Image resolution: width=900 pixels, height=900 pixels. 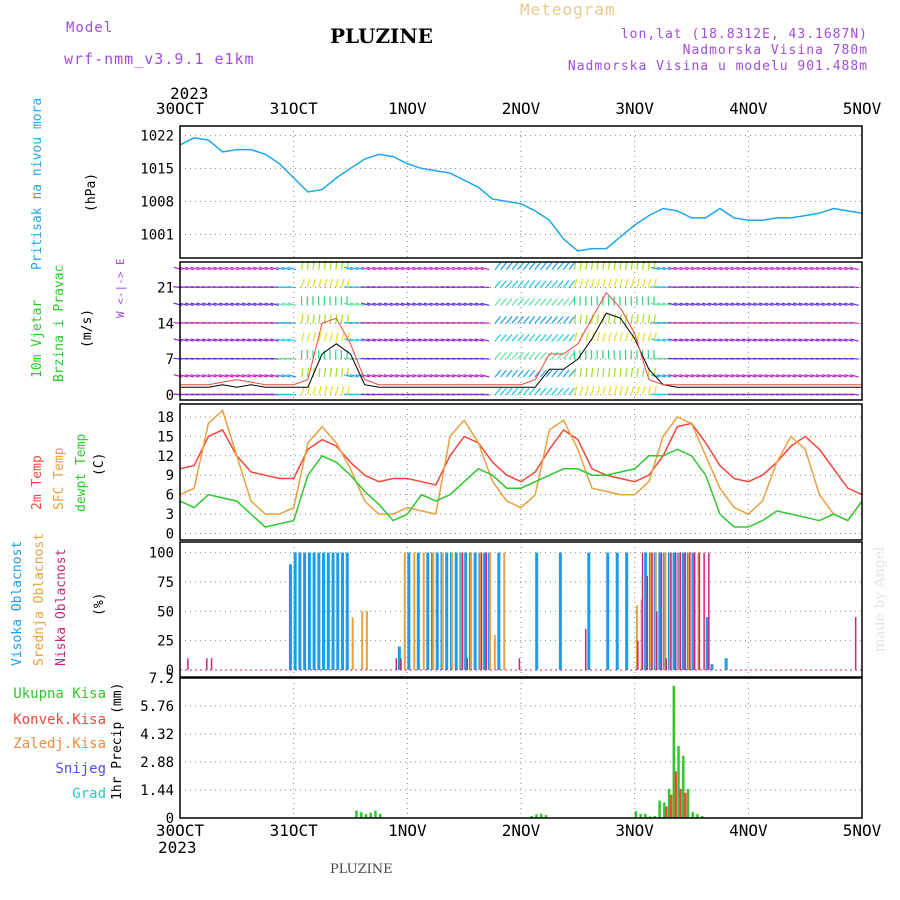 What do you see at coordinates (521, 192) in the screenshot?
I see `pressure-frame` at bounding box center [521, 192].